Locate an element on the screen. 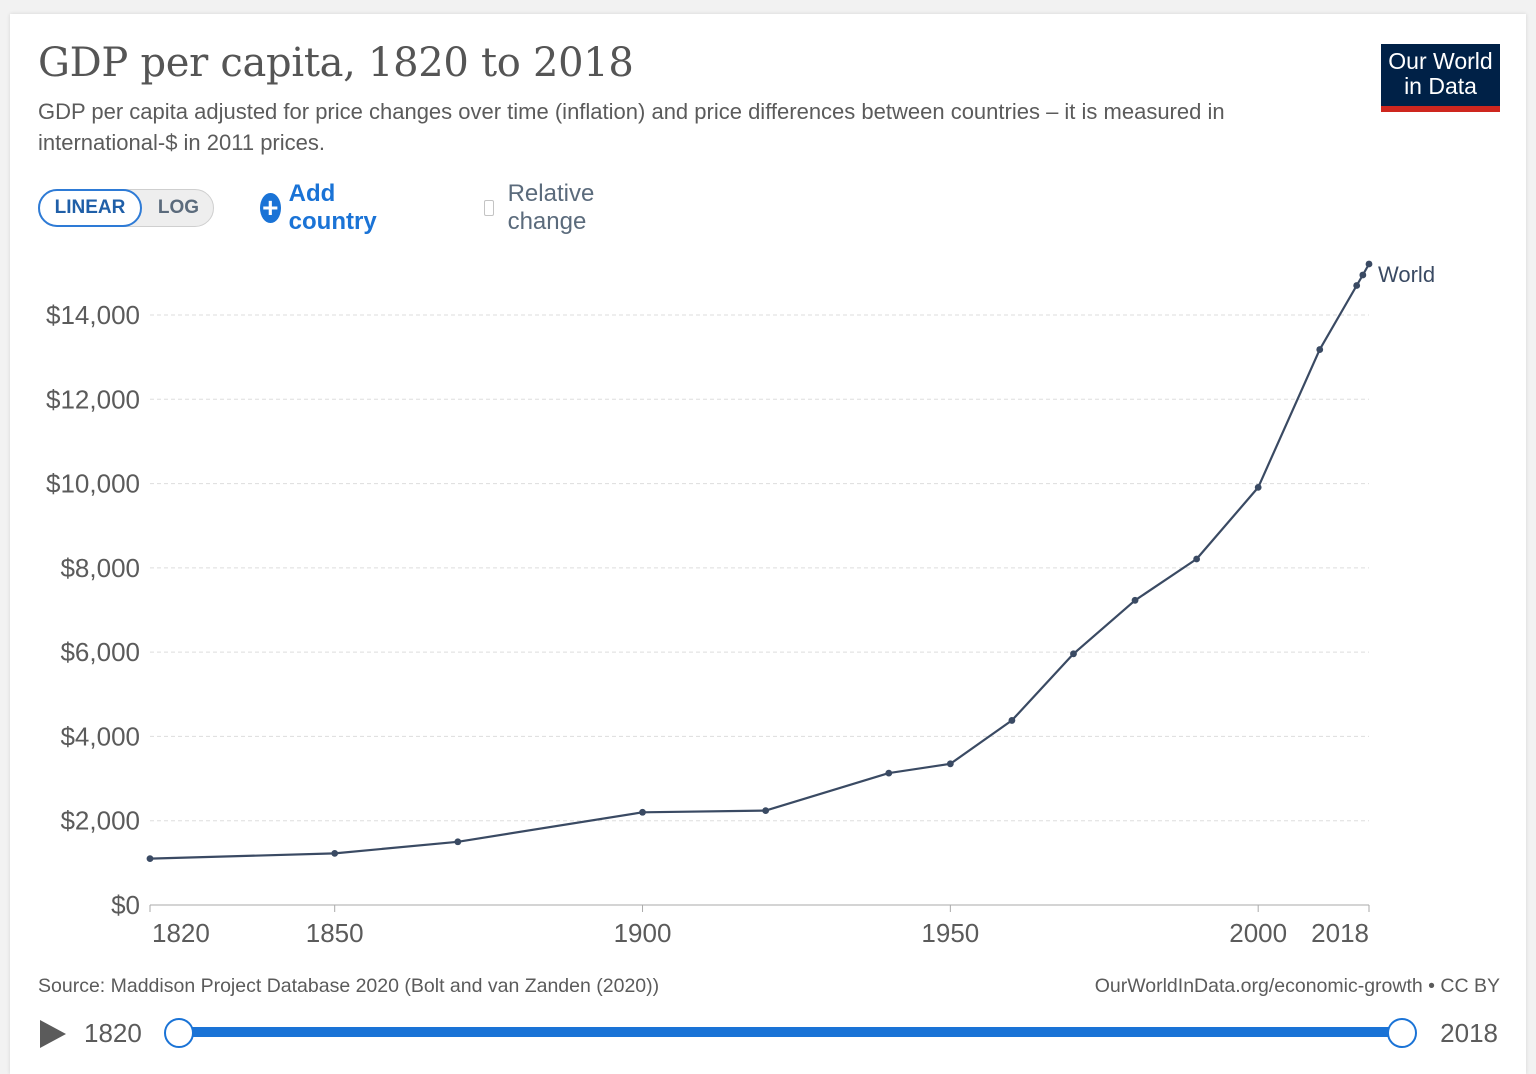  relative-change-checkbox is located at coordinates (489, 208).